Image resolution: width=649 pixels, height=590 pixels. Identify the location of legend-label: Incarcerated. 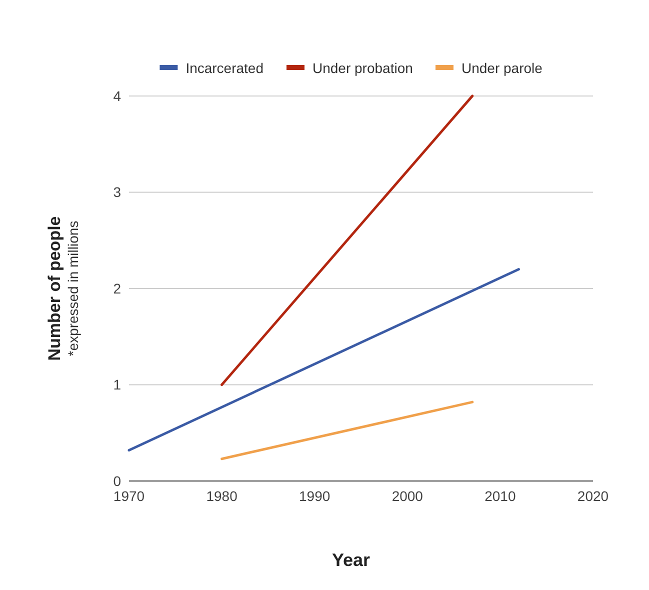
(225, 68).